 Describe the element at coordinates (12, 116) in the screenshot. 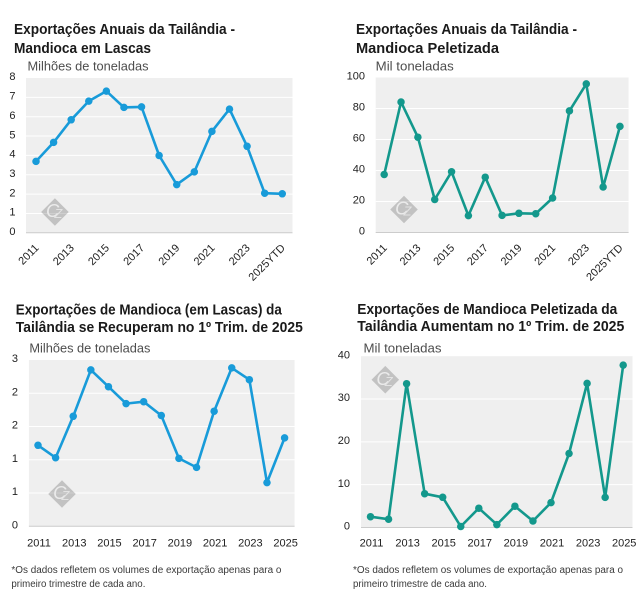

I see `svg-text: 6` at that location.